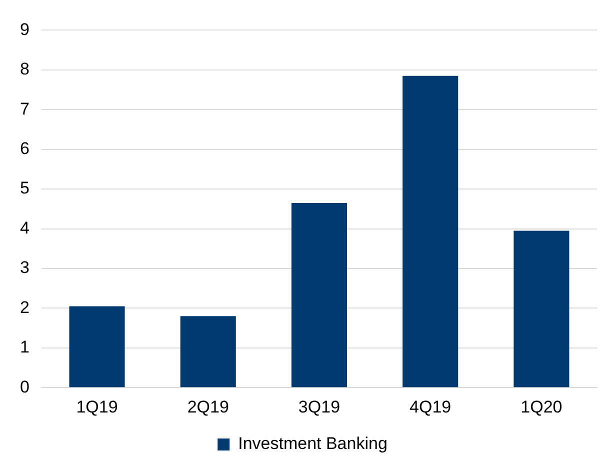  Describe the element at coordinates (25, 29) in the screenshot. I see `y-tick-label: 9` at that location.